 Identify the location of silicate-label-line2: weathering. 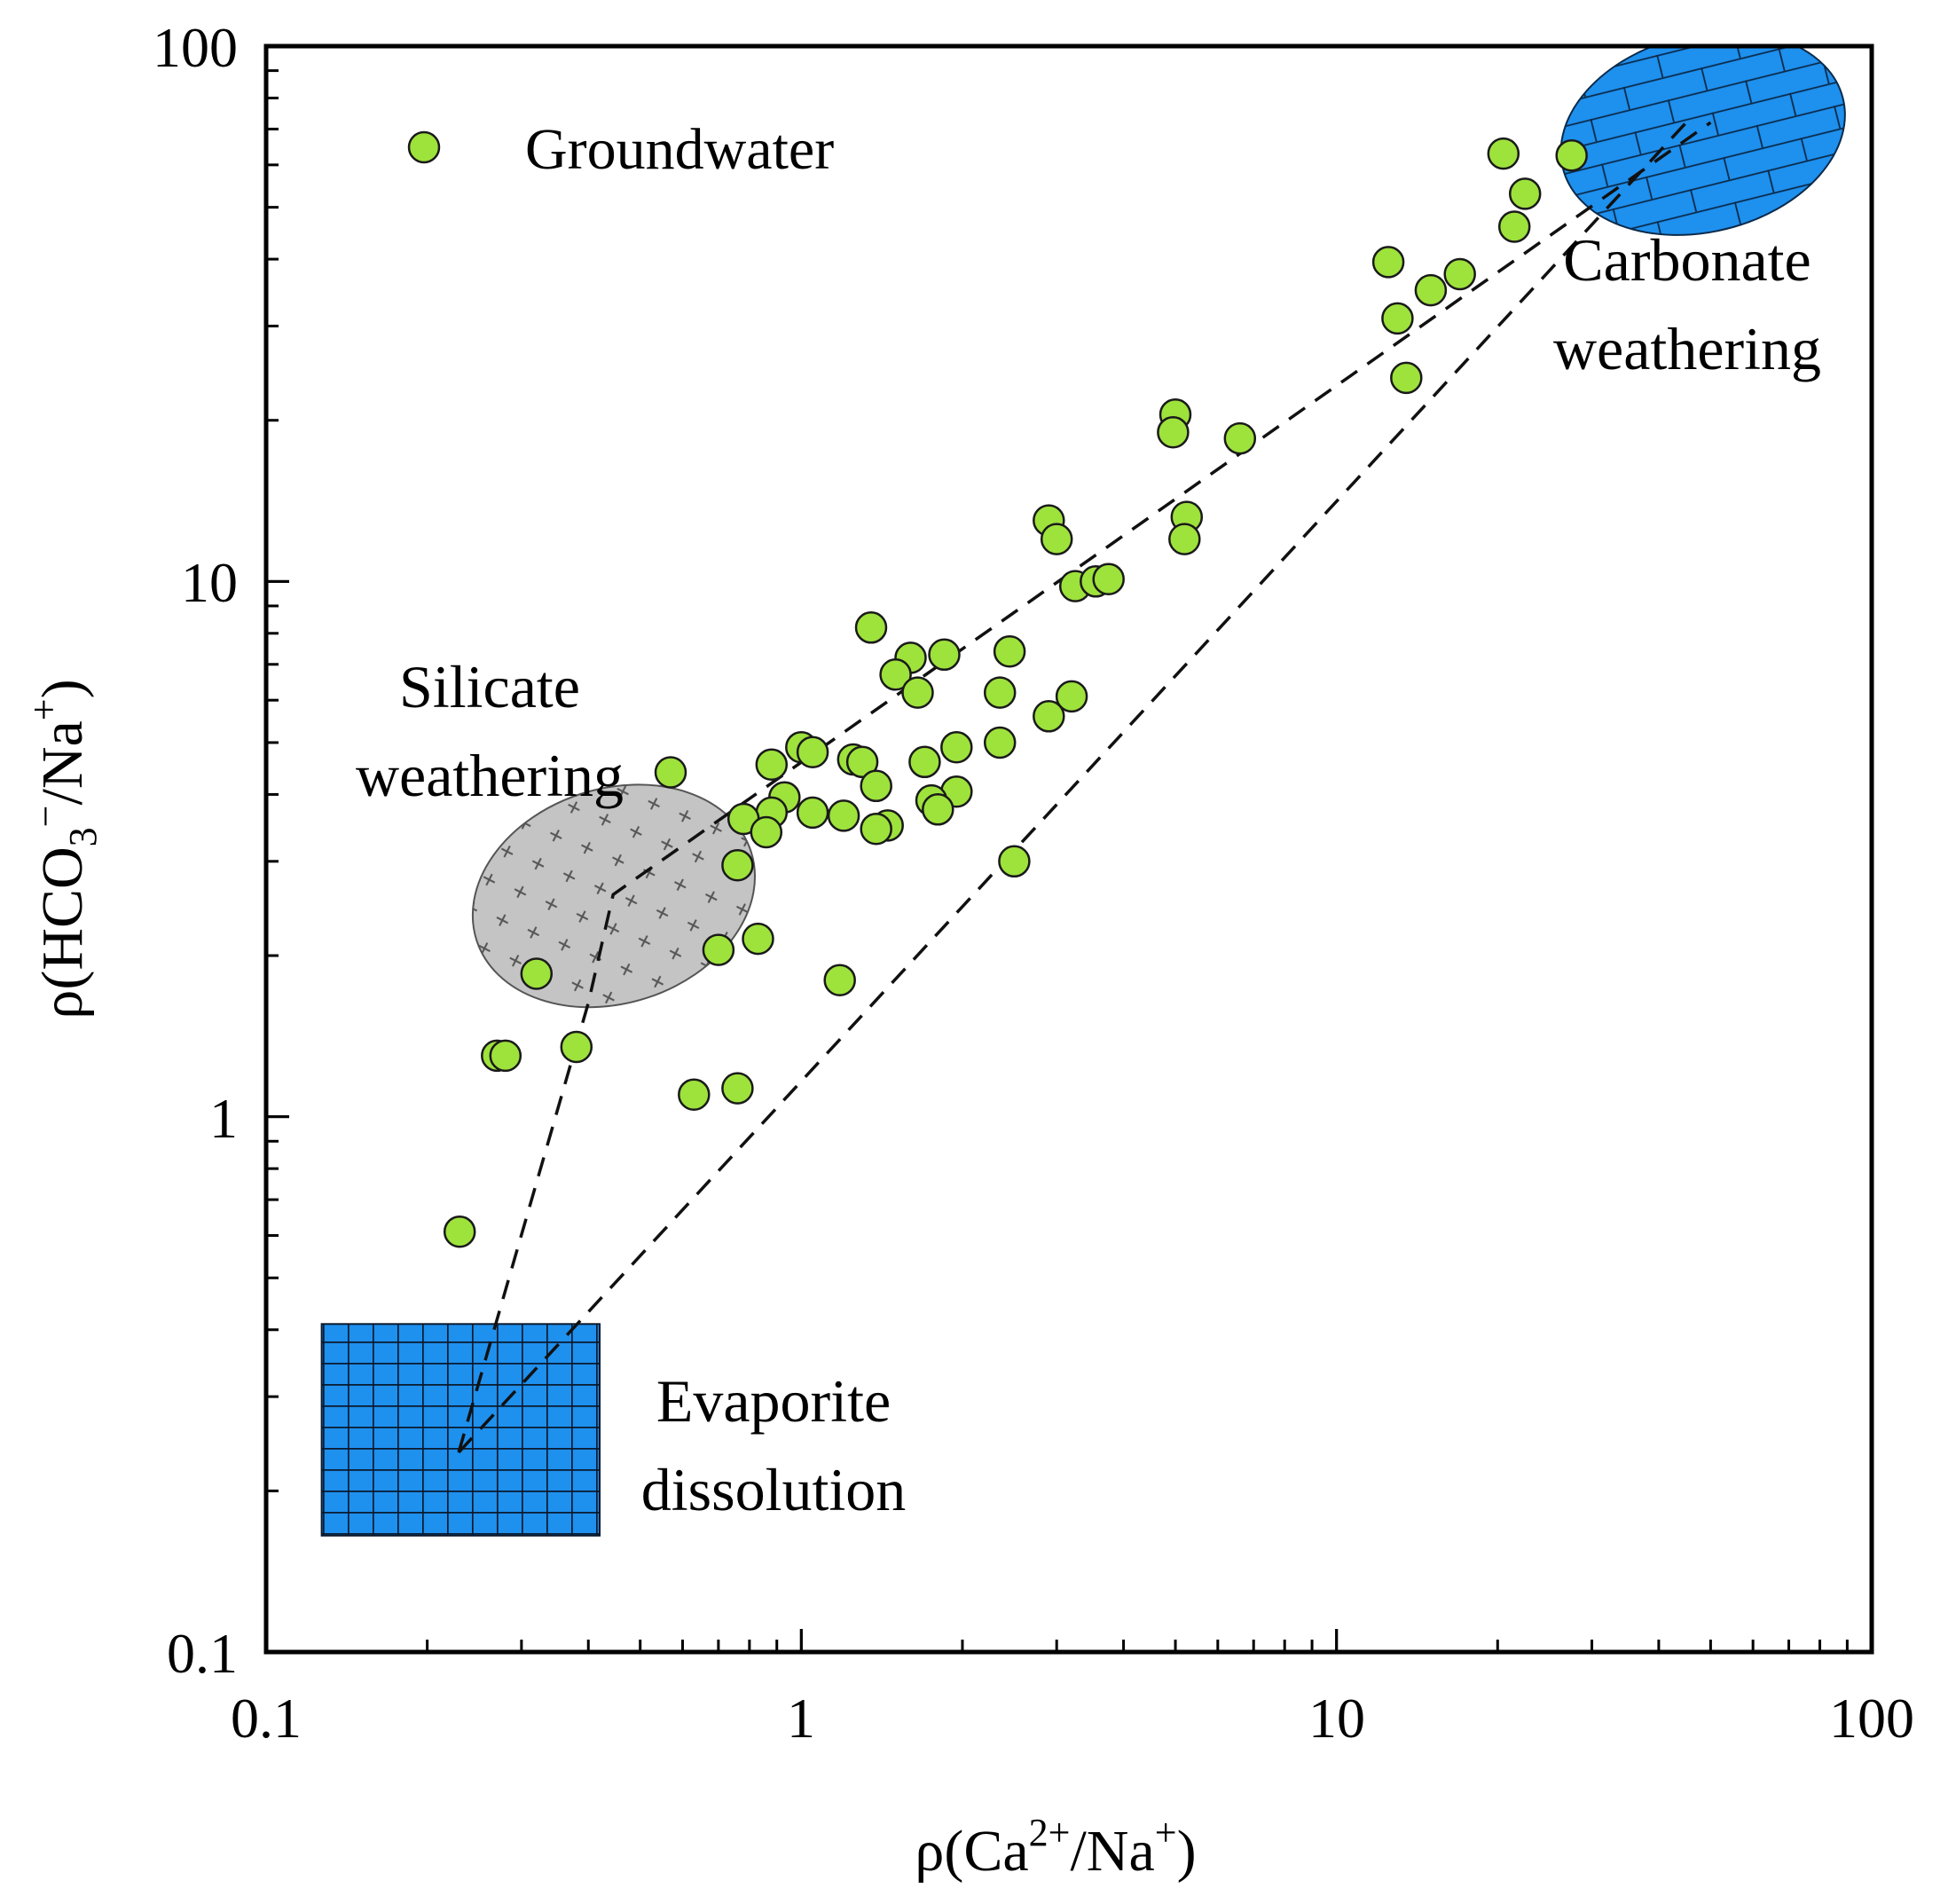
(490, 775).